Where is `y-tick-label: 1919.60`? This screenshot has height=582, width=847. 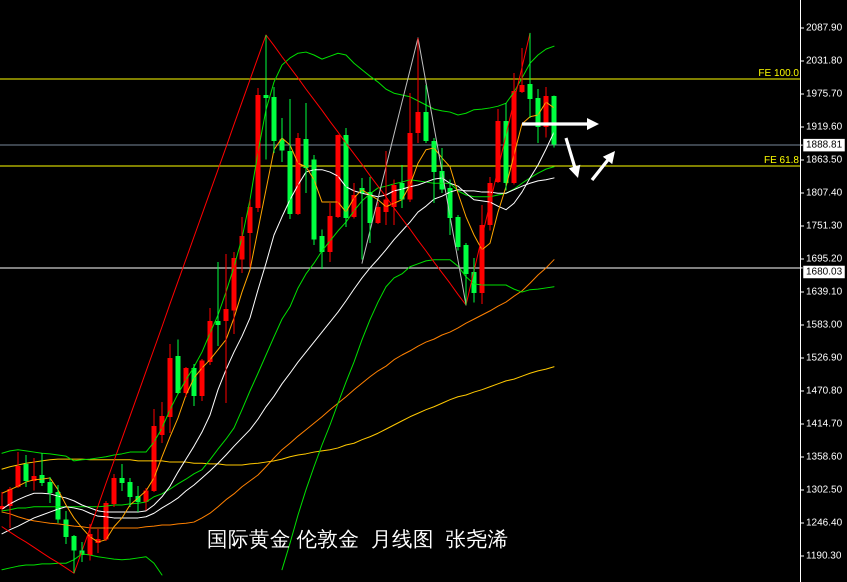
y-tick-label: 1919.60 is located at coordinates (824, 127).